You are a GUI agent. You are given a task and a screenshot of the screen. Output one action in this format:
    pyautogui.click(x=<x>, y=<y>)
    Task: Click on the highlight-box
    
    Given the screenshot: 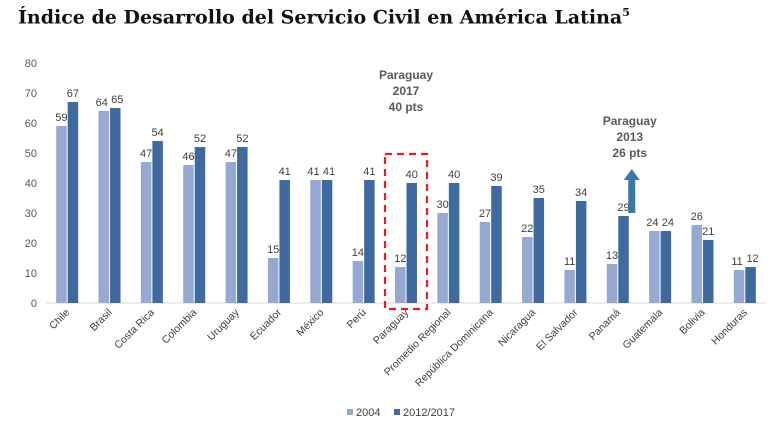 What is the action you would take?
    pyautogui.click(x=406, y=231)
    